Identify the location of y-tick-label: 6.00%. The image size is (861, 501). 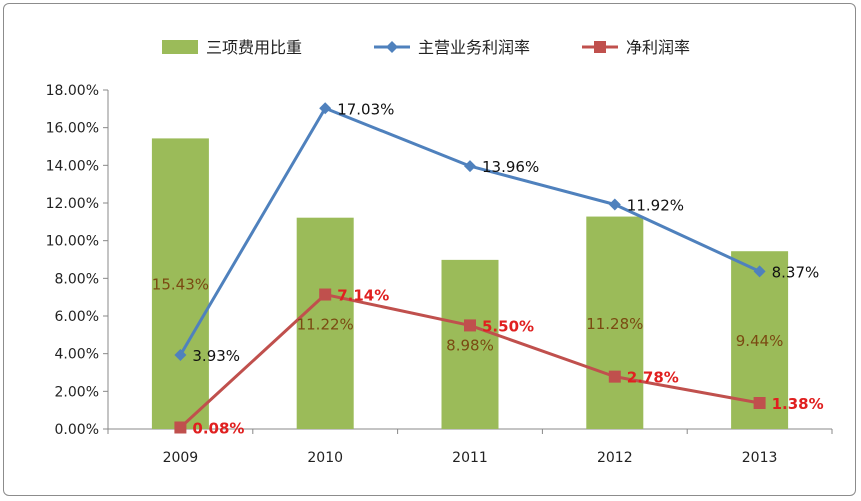
(77, 317).